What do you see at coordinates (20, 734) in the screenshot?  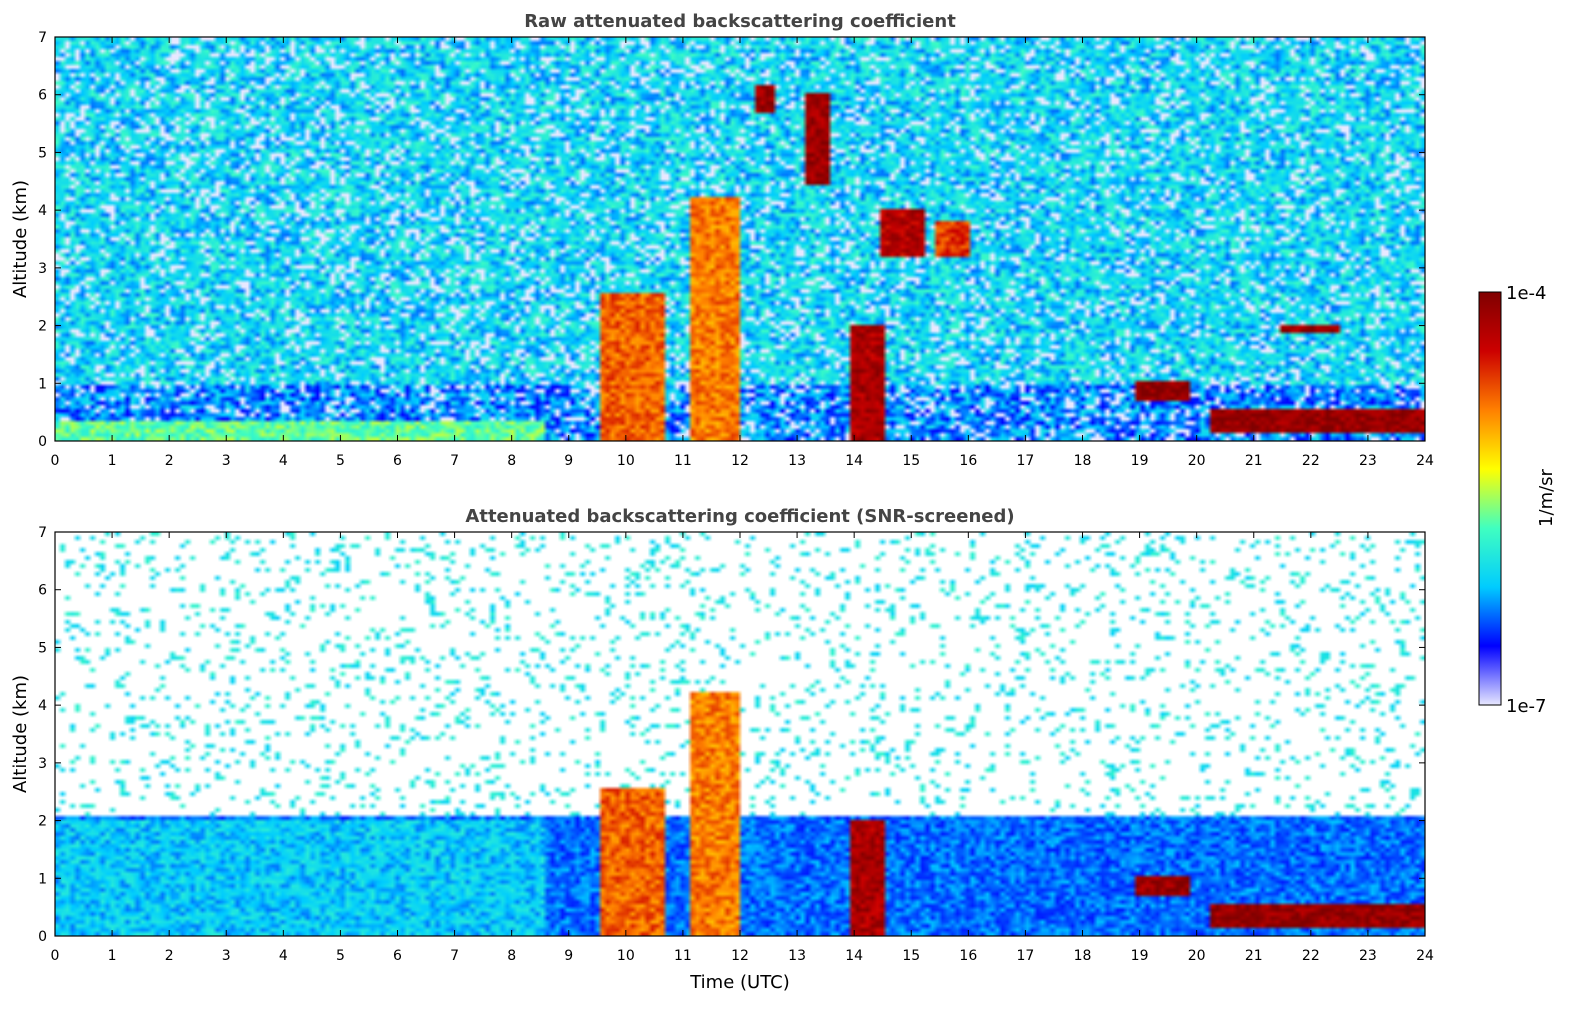 I see `y-axis-label-snr: Altitude (km)` at bounding box center [20, 734].